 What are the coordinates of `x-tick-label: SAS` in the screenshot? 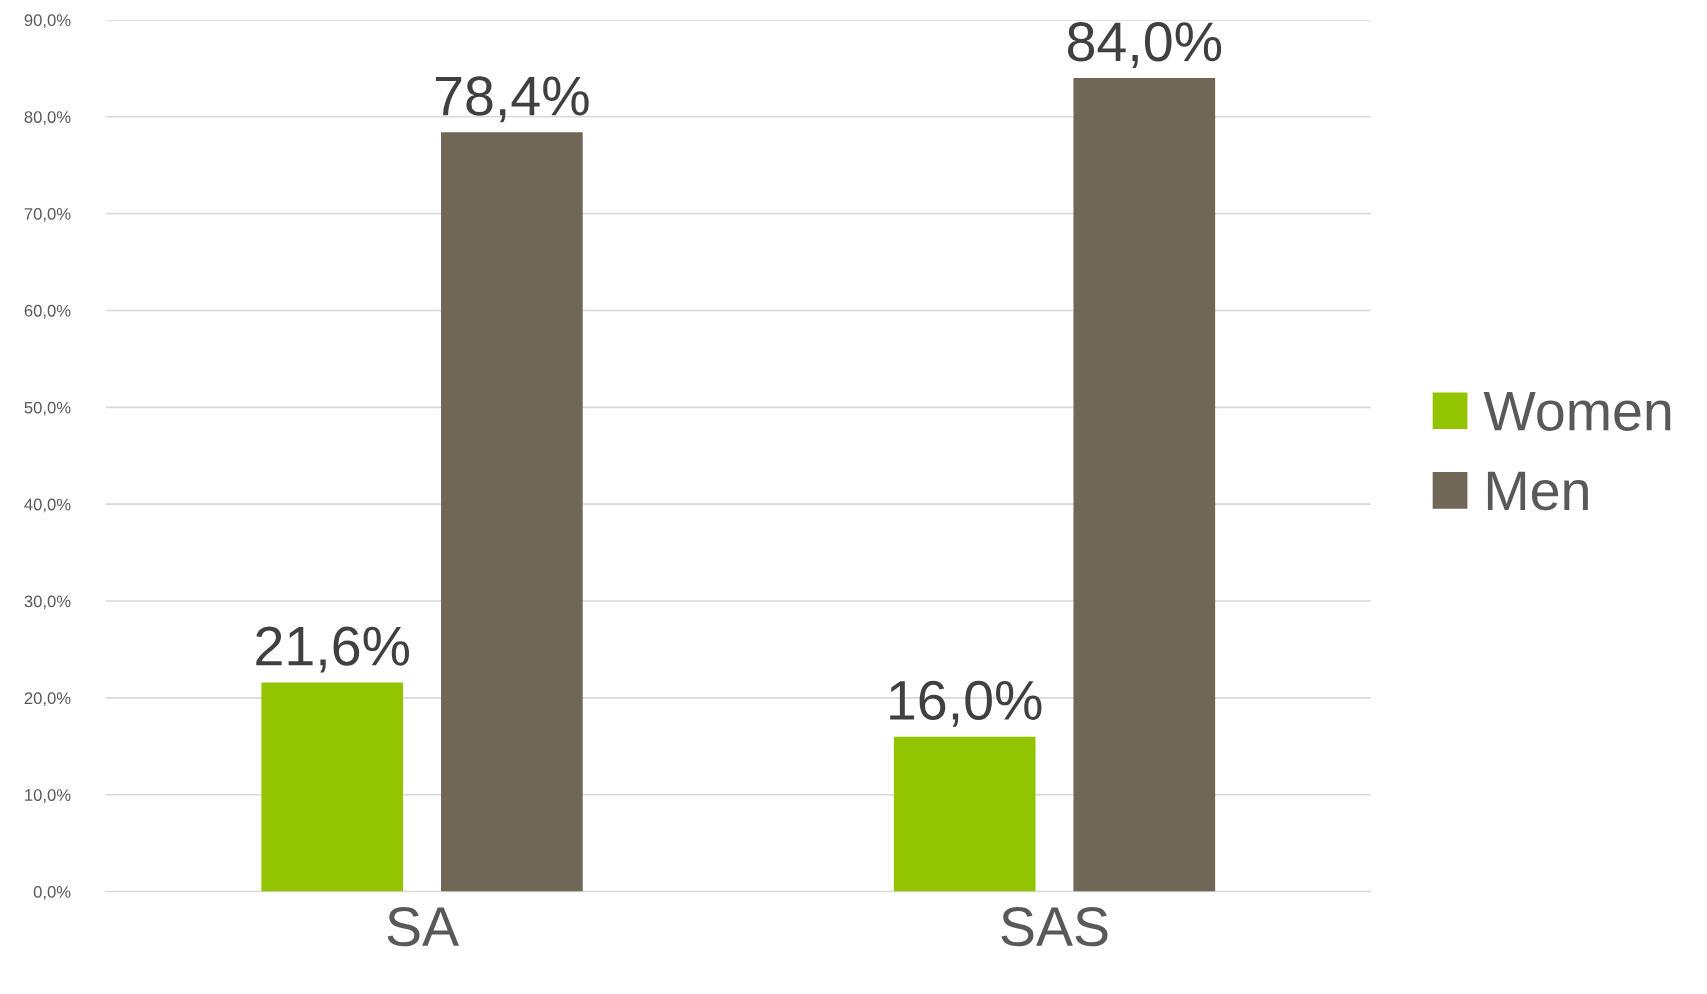 It's located at (1054, 926).